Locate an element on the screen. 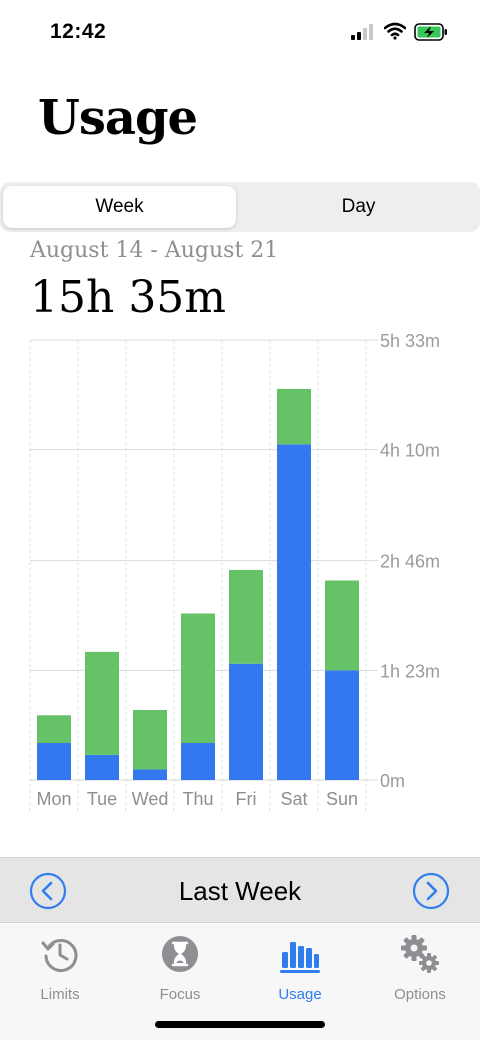 The width and height of the screenshot is (480, 1040). y-tick-label: 4h 10m is located at coordinates (410, 451).